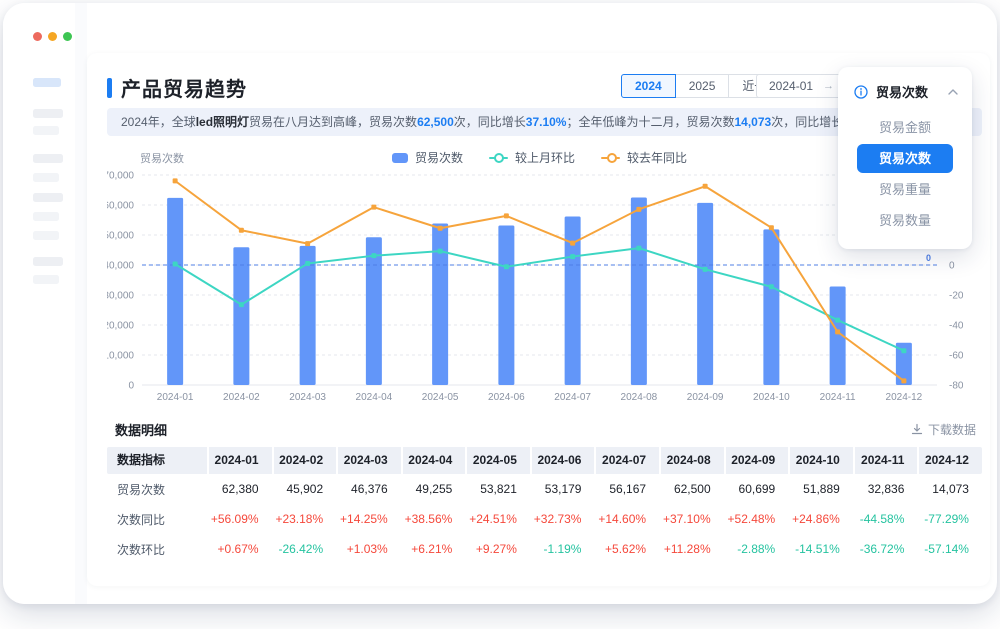 This screenshot has height=629, width=1000. What do you see at coordinates (177, 87) in the screenshot?
I see `title-row: 产品贸易趋势` at bounding box center [177, 87].